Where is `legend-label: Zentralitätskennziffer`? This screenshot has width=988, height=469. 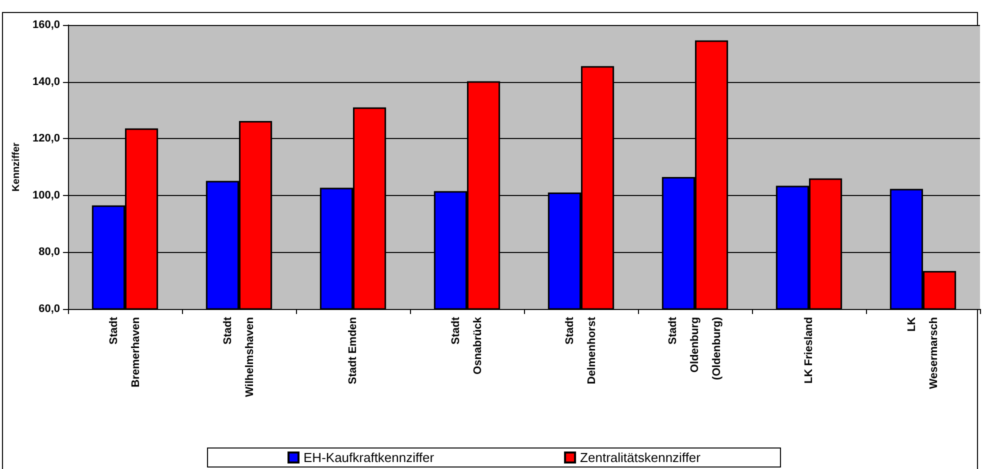 legend-label: Zentralitätskennziffer is located at coordinates (641, 457).